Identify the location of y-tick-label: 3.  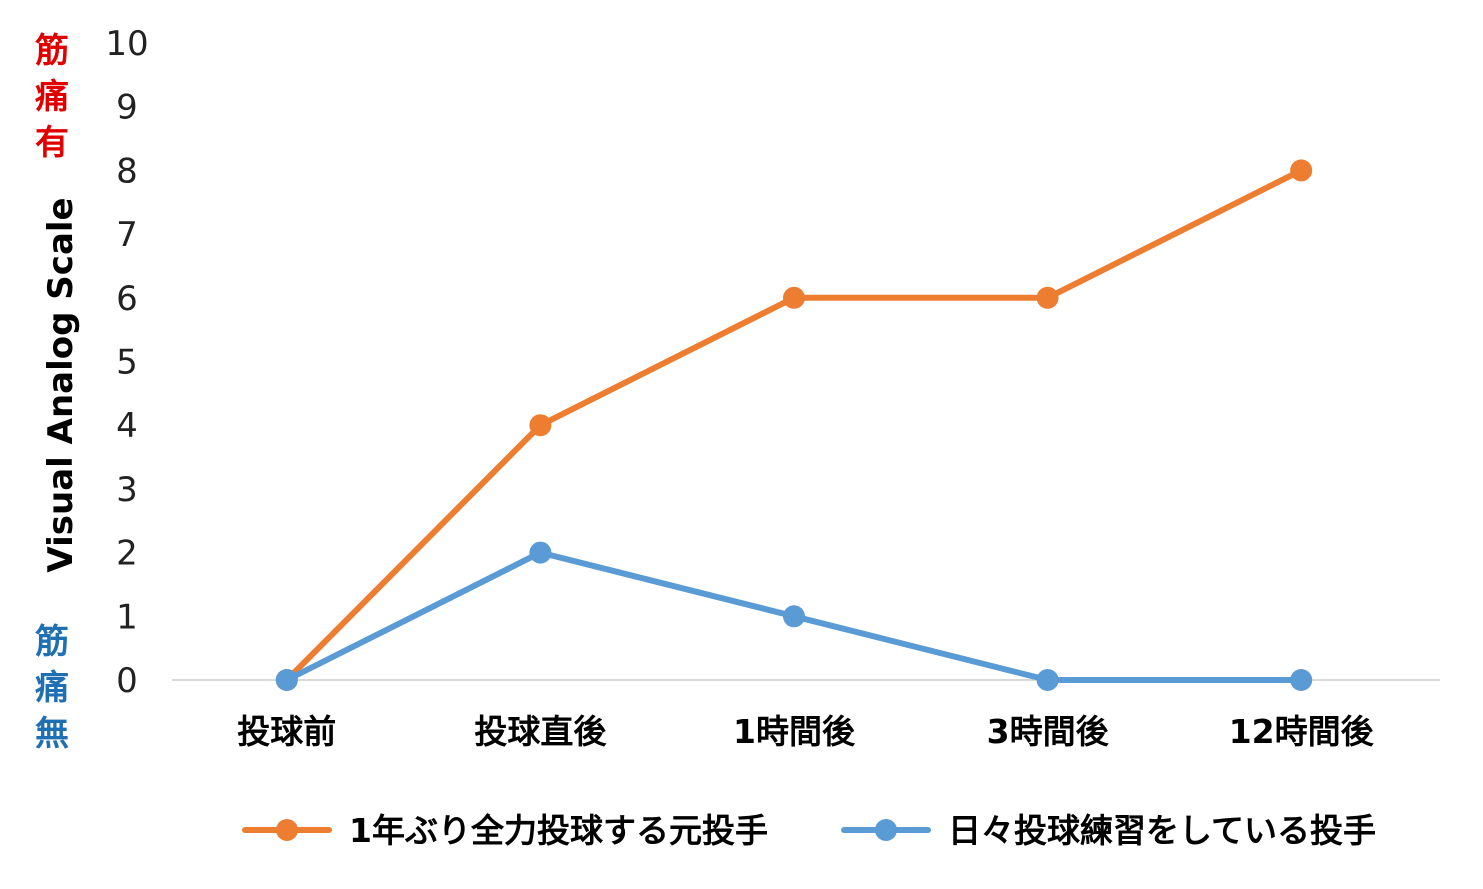
(127, 490).